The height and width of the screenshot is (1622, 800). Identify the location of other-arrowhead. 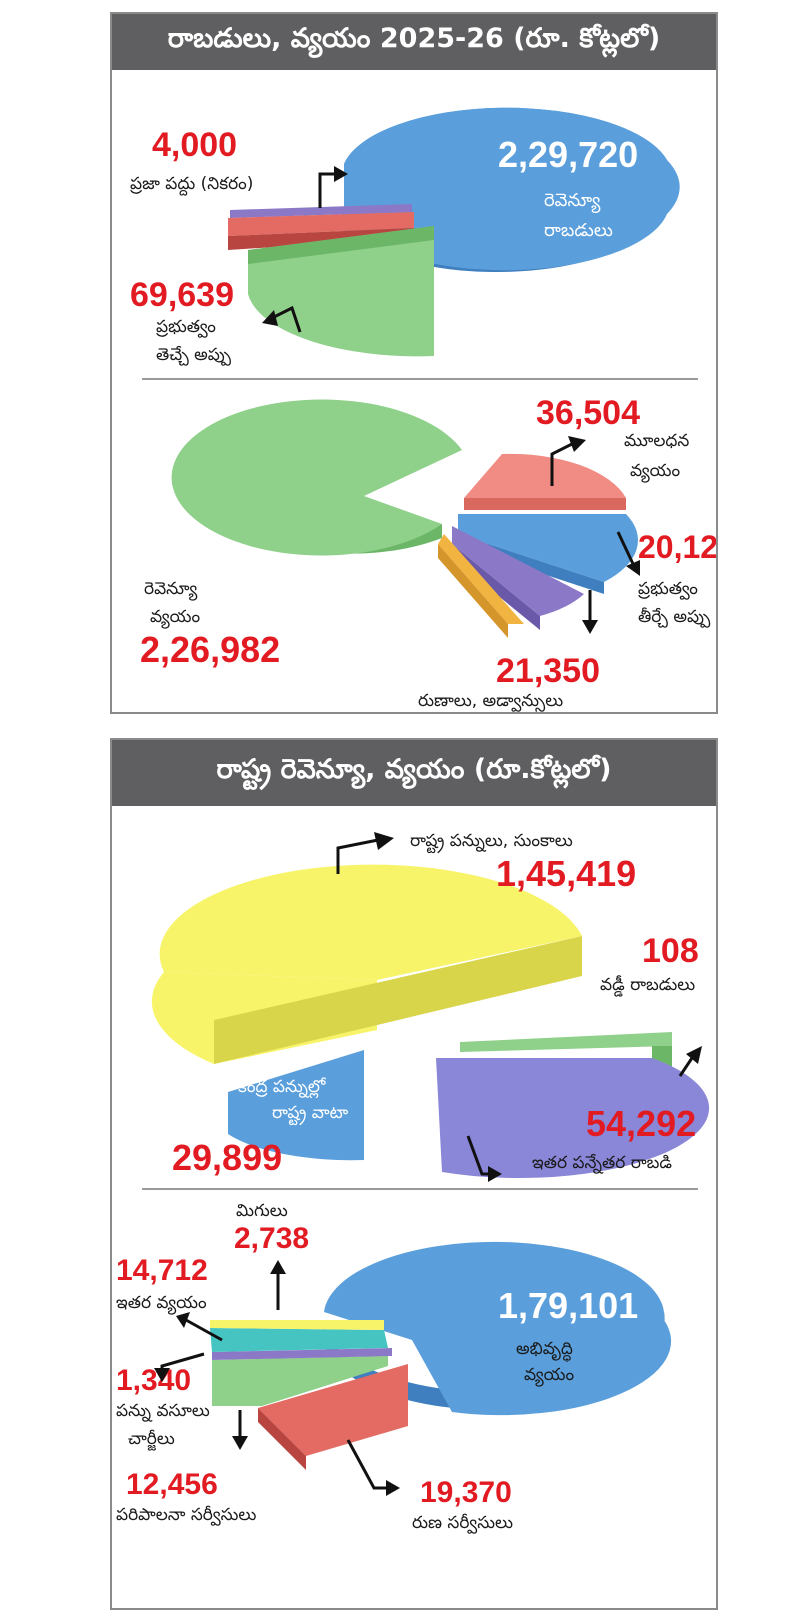
(183, 1320).